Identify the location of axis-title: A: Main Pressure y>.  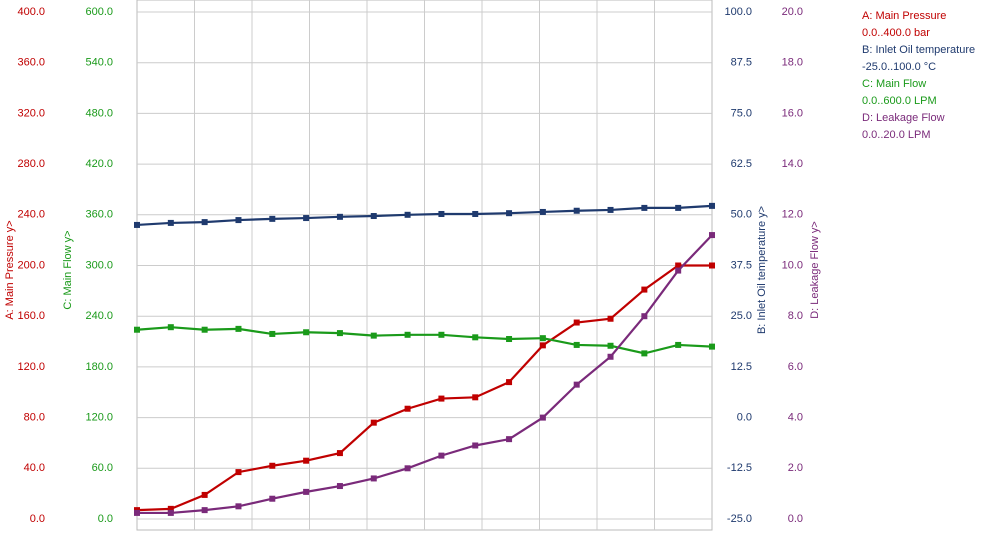
(10, 269).